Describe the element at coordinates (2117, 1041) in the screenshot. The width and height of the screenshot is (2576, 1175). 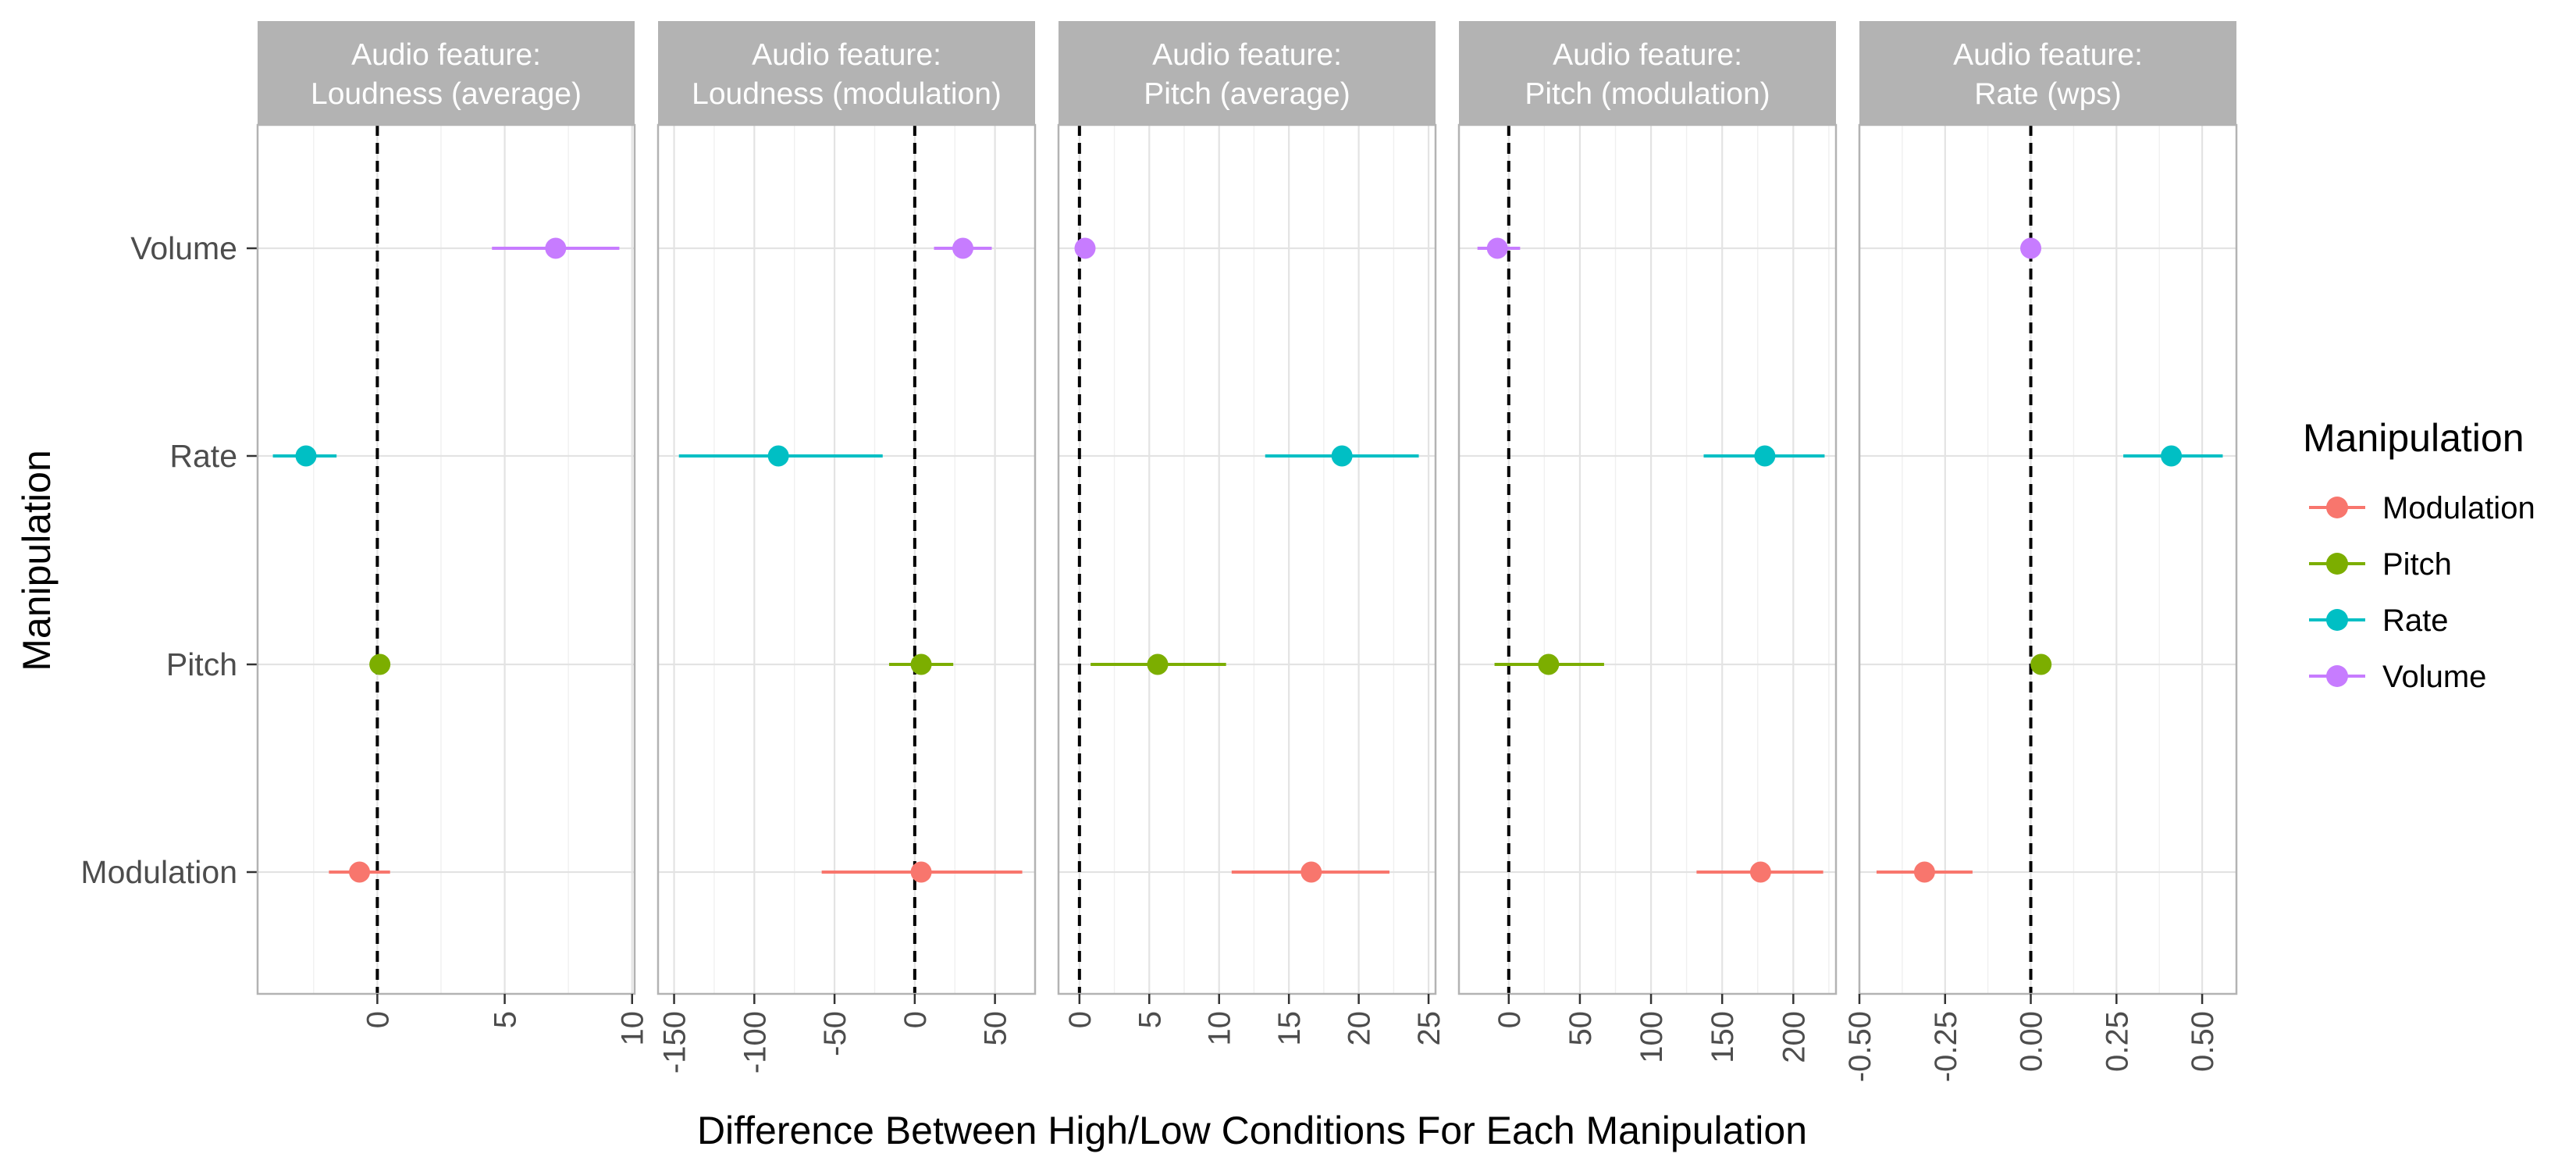
I see `x-tick-label: 0.25` at that location.